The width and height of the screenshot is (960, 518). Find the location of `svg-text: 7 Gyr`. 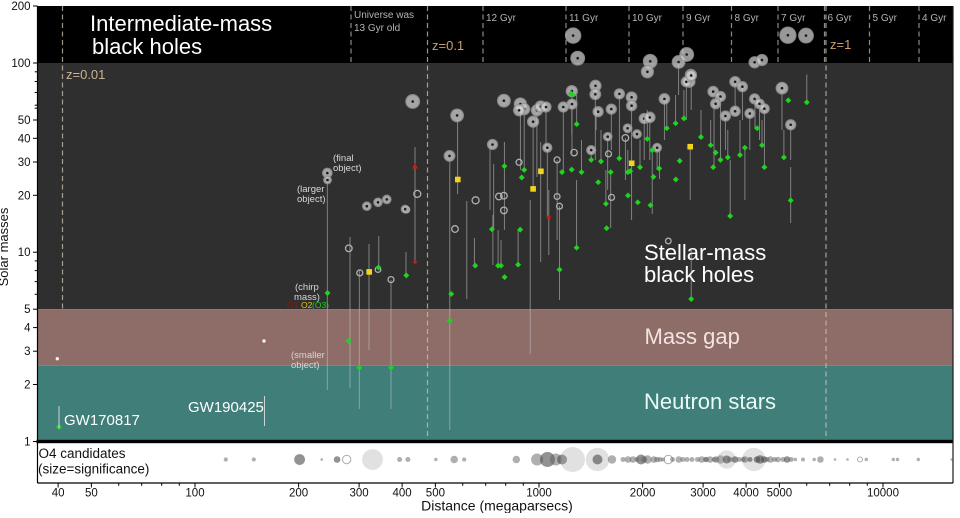

svg-text: 7 Gyr is located at coordinates (793, 18).